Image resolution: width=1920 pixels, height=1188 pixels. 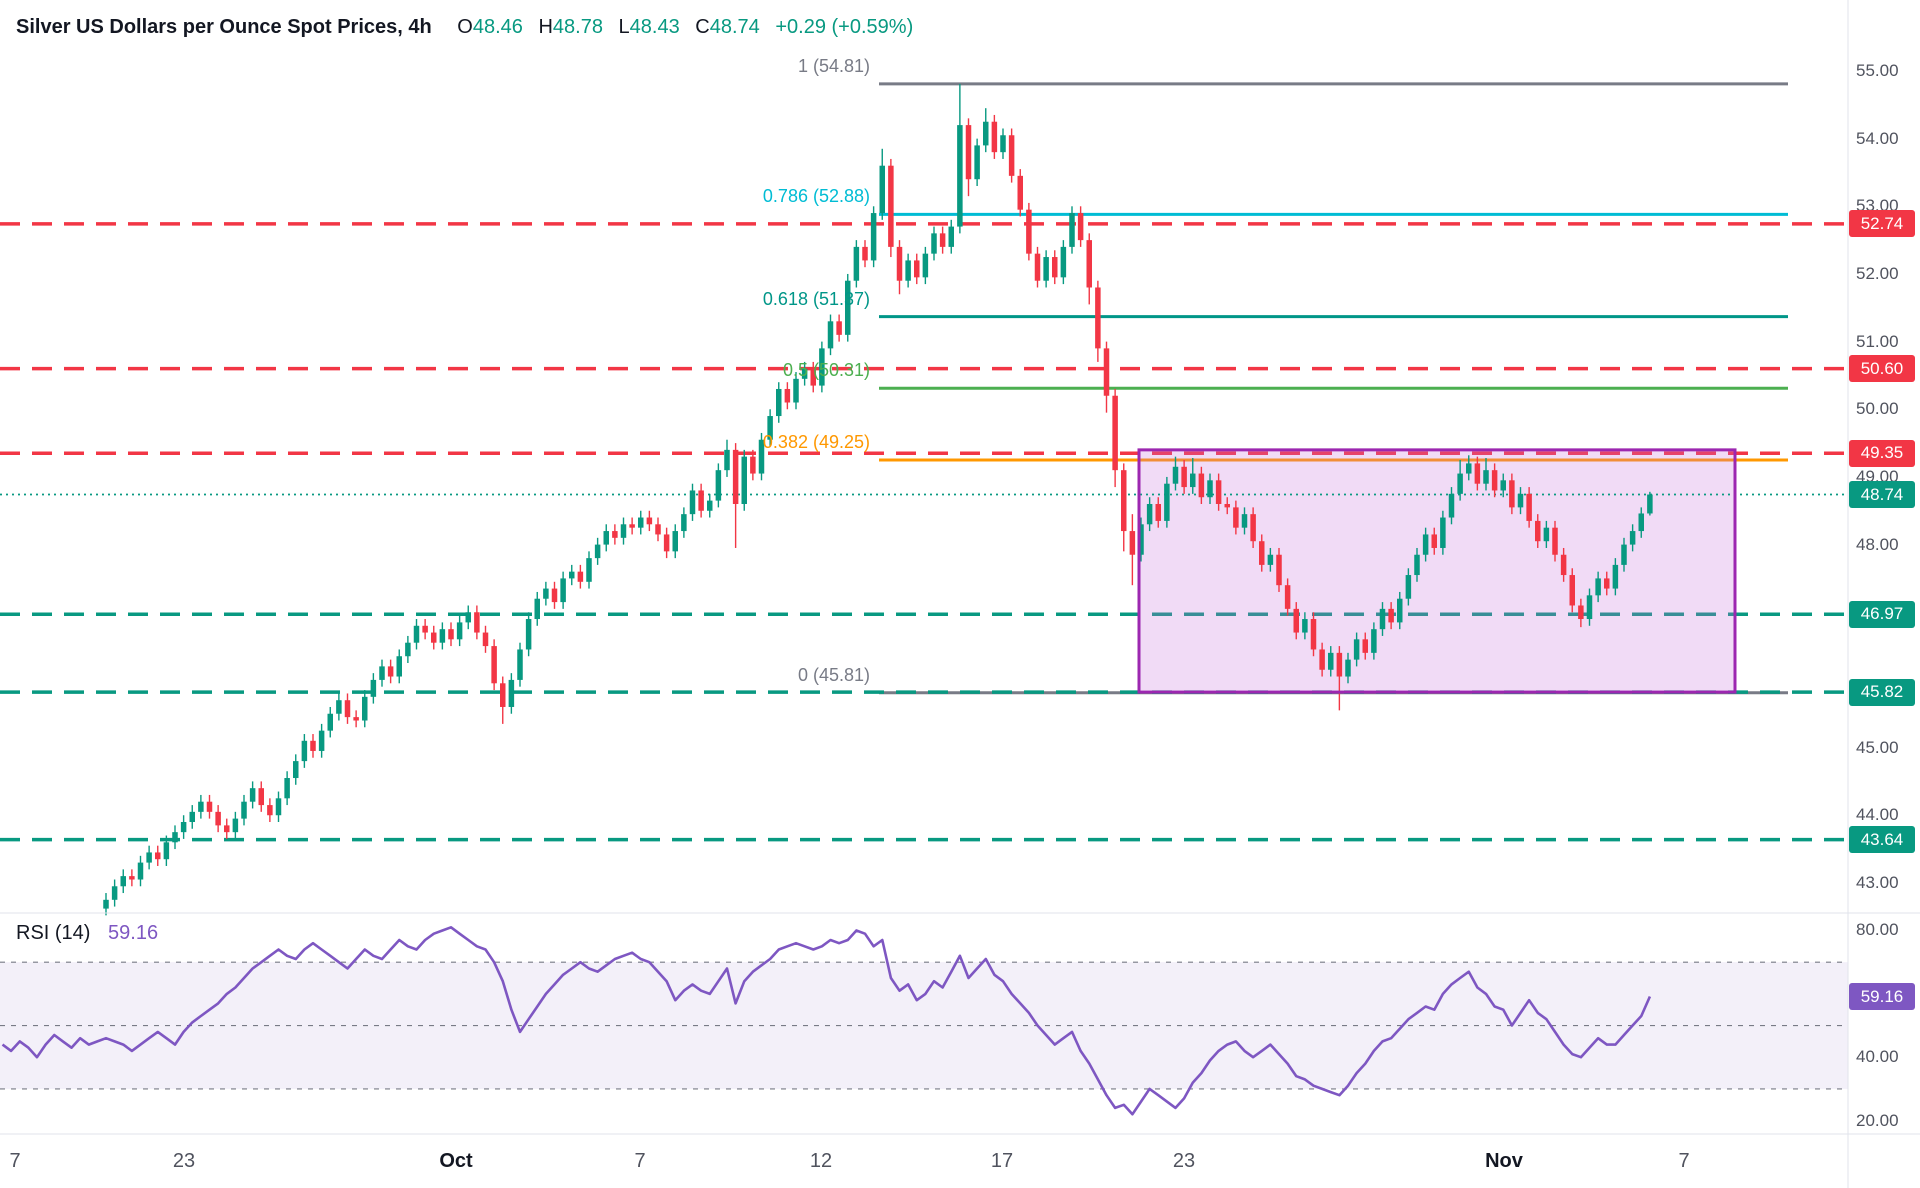 I want to click on price-axis, so click(x=1884, y=567).